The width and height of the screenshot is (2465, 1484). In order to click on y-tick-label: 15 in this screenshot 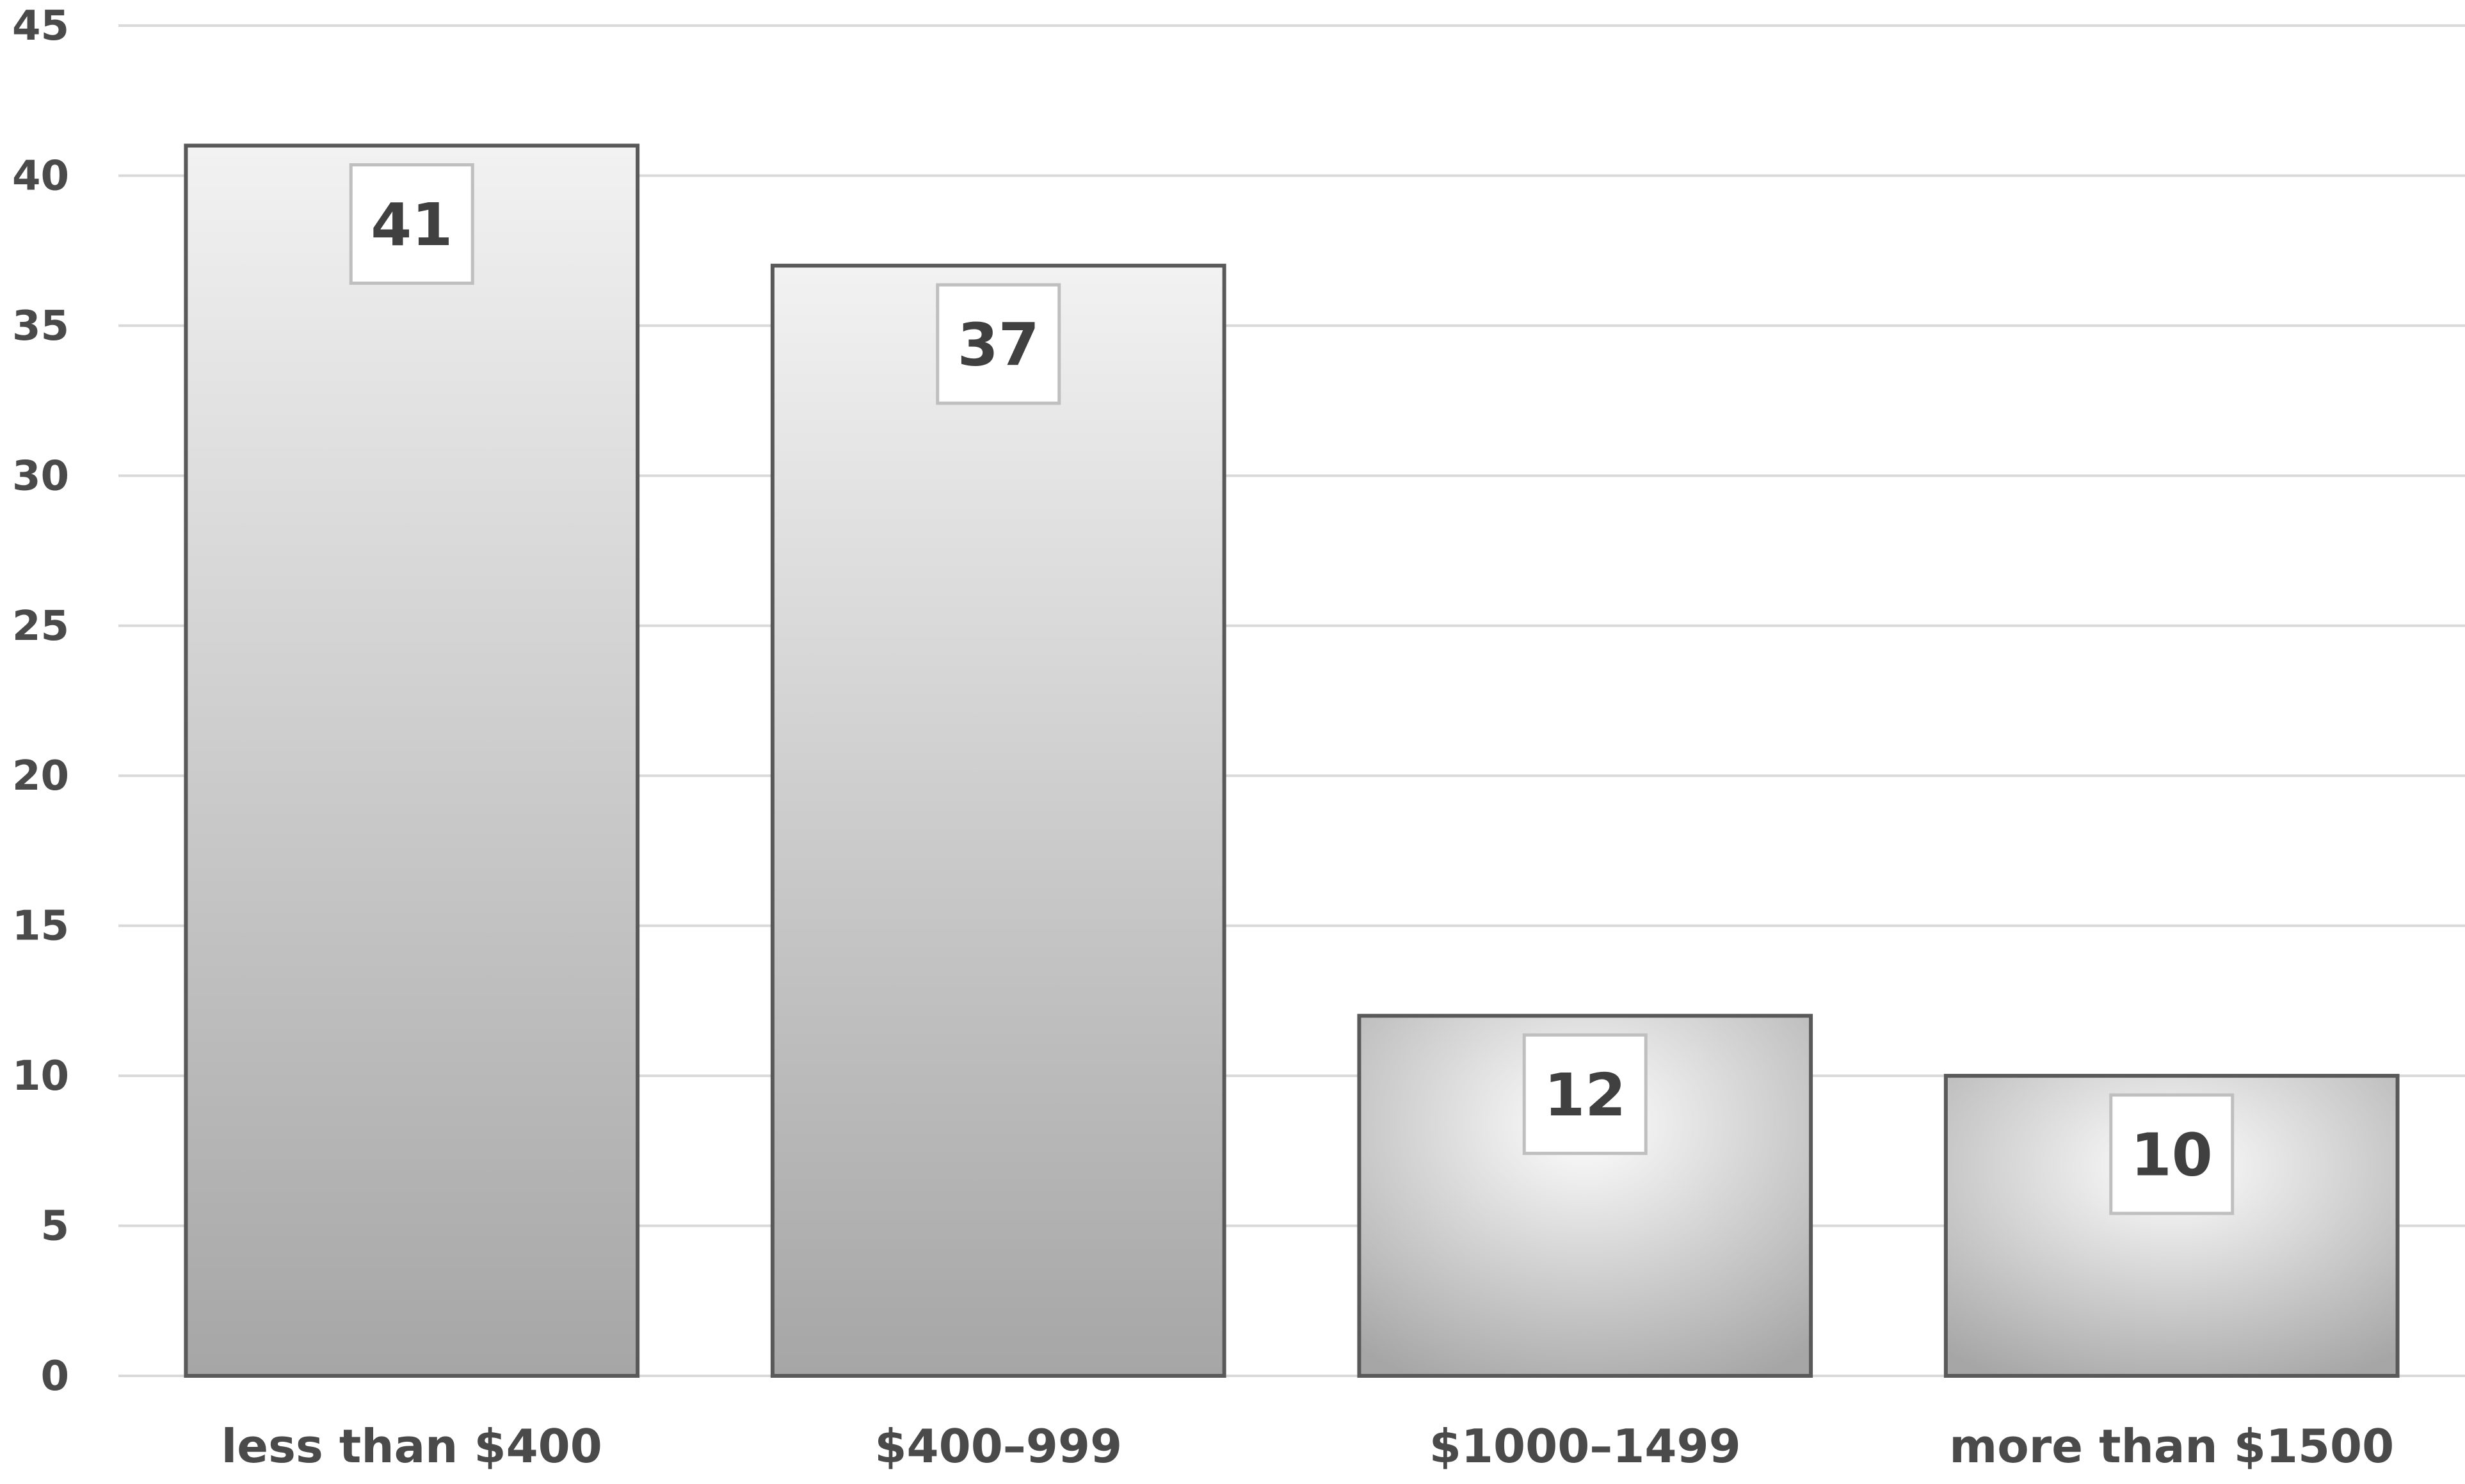, I will do `click(40, 926)`.